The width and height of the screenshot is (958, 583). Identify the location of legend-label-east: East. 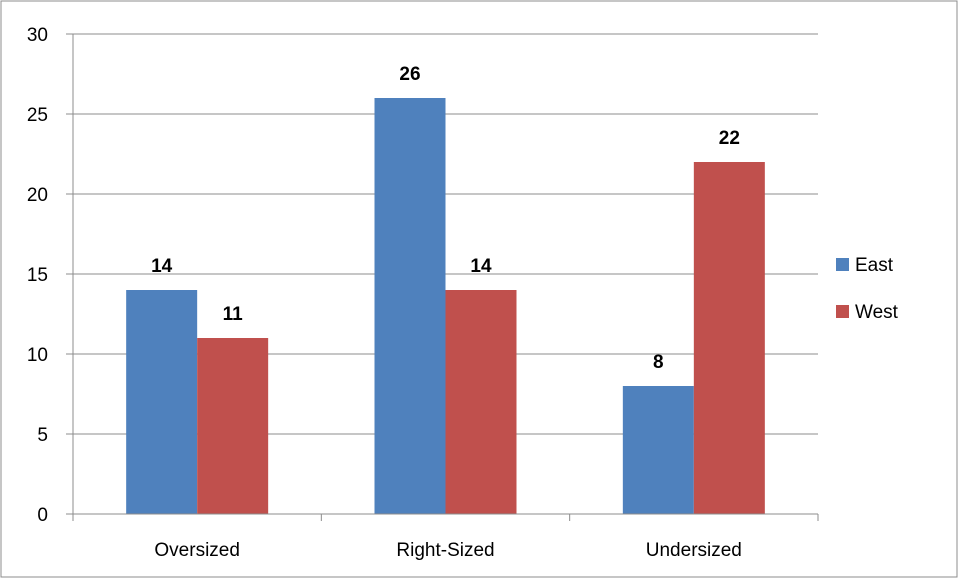
(874, 265).